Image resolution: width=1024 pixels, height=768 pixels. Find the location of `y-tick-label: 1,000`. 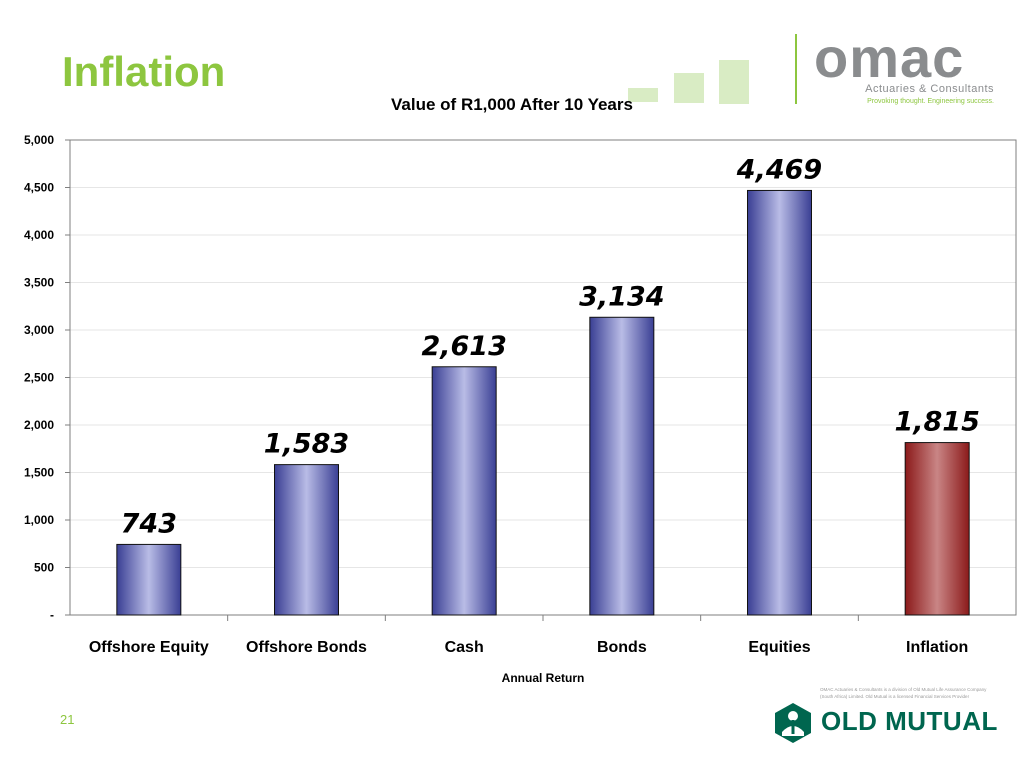

y-tick-label: 1,000 is located at coordinates (39, 520).